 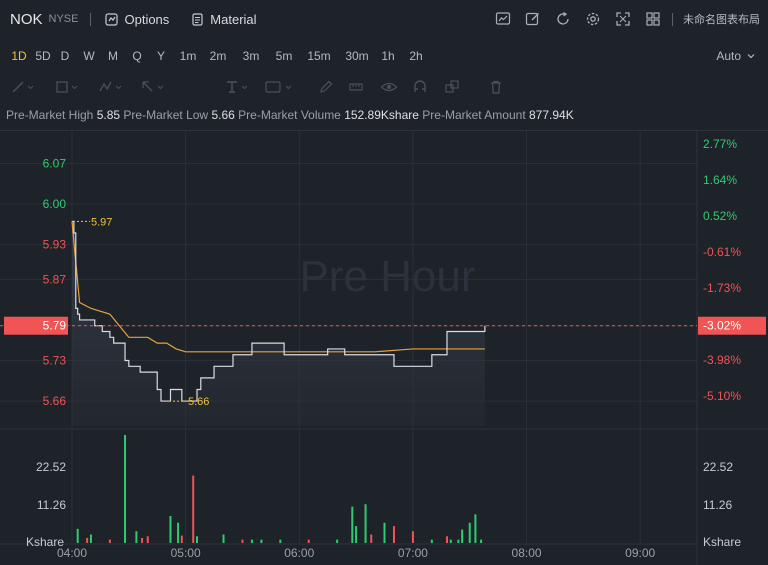 I want to click on current-price-label: 5.79, so click(x=55, y=326).